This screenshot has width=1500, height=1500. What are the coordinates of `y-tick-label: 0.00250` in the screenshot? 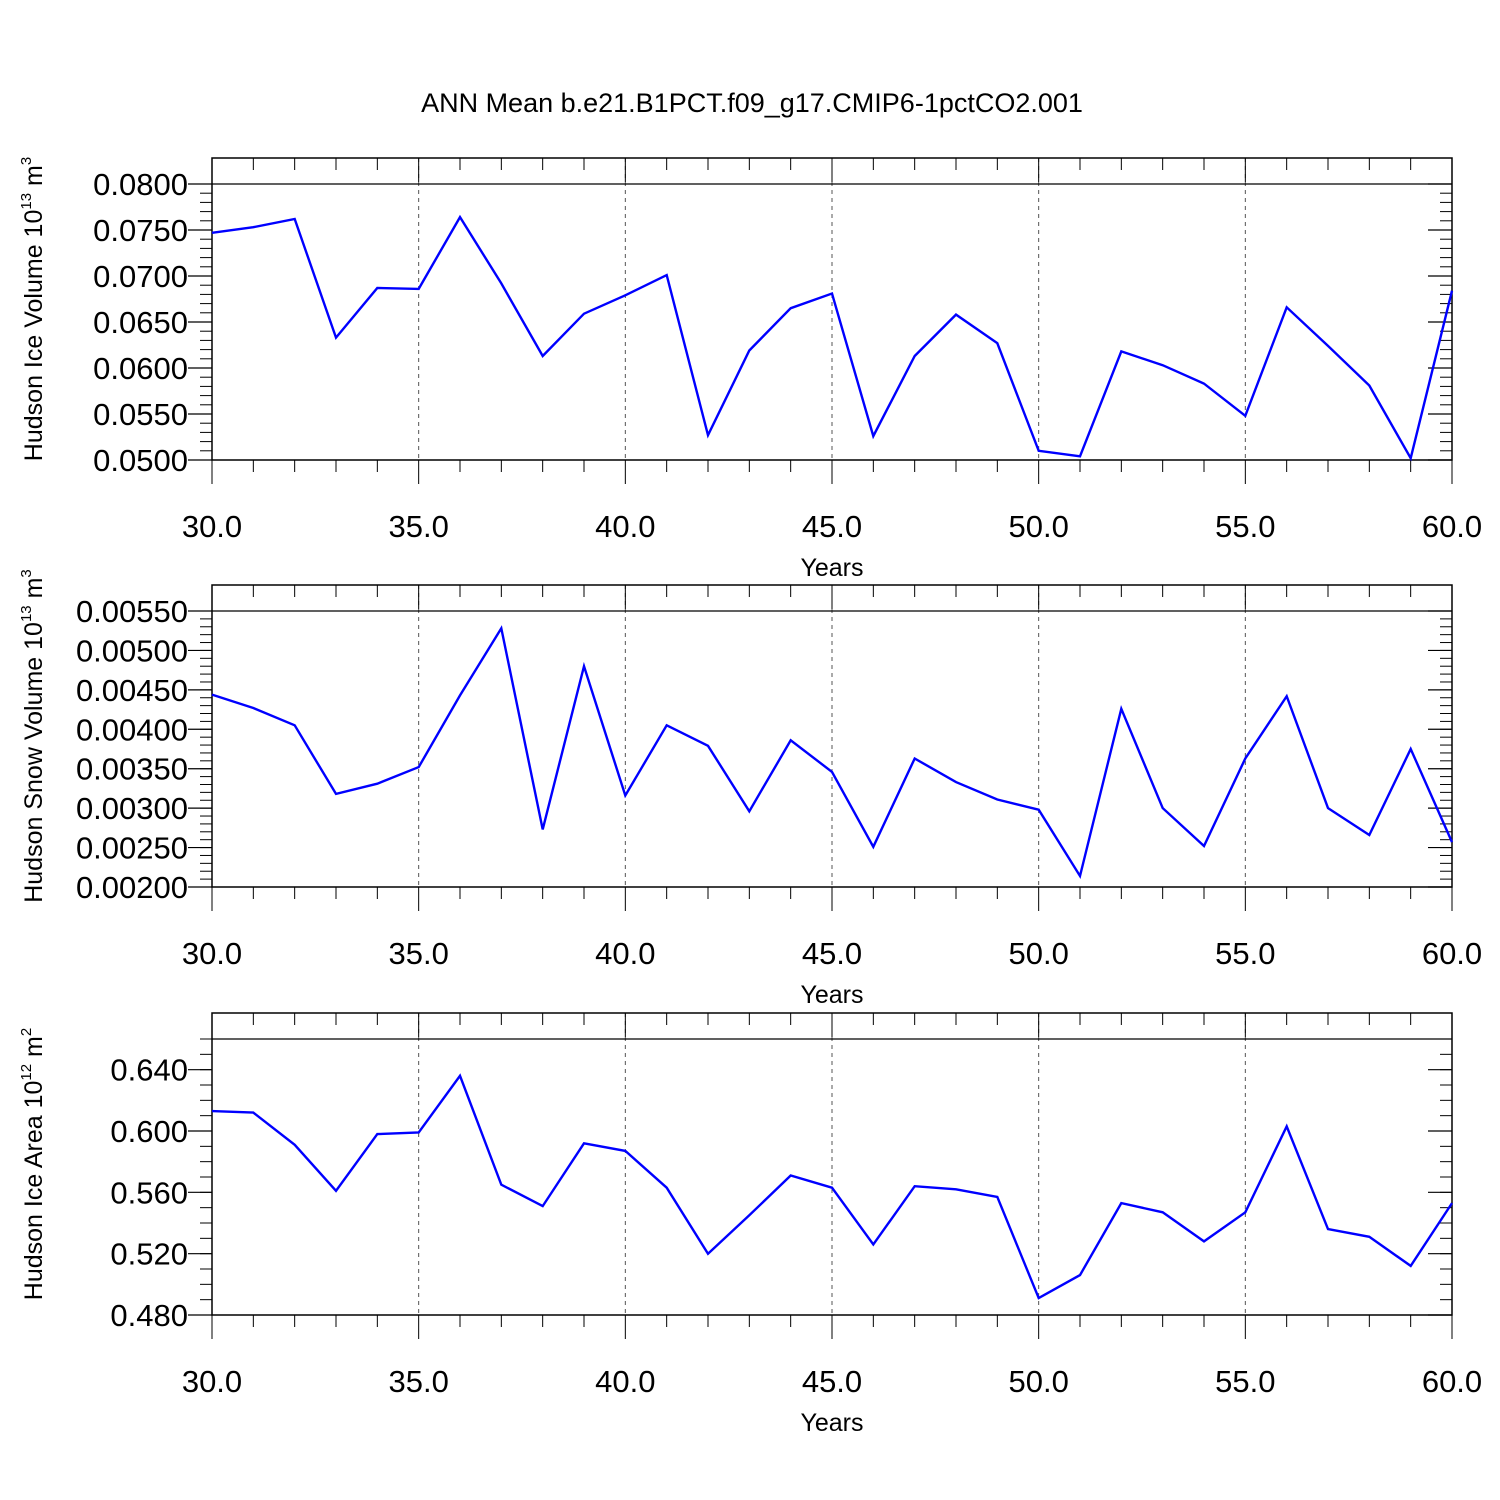 It's located at (132, 848).